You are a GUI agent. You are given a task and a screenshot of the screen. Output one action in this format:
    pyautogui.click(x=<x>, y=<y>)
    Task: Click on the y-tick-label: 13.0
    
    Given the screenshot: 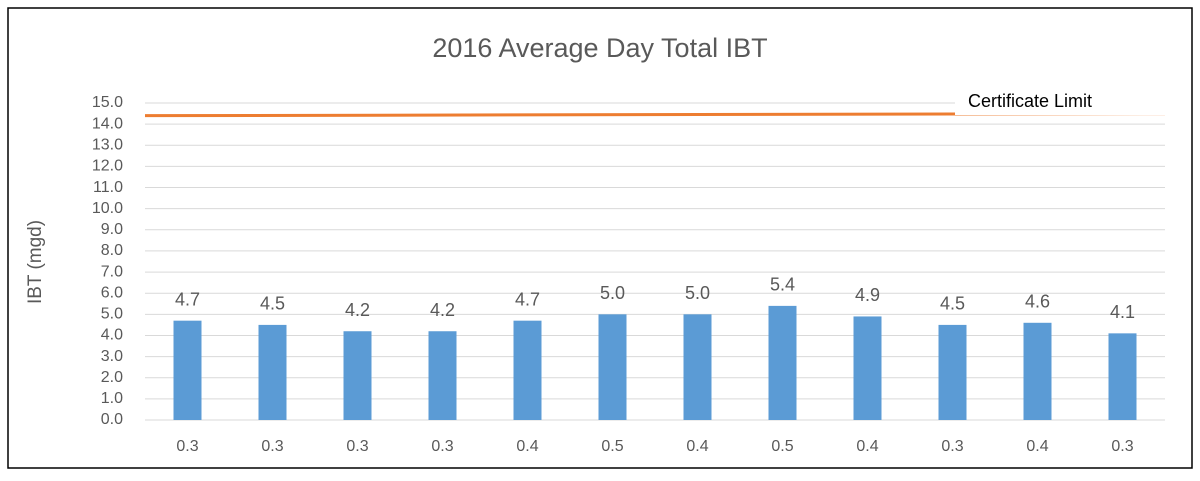 What is the action you would take?
    pyautogui.click(x=107, y=144)
    